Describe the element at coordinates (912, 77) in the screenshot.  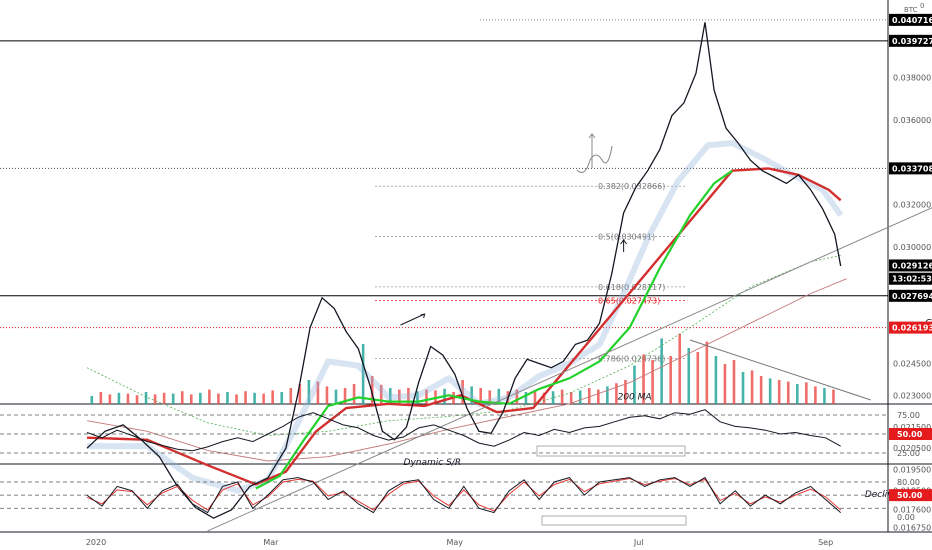
I see `price-tick: 0.038000` at that location.